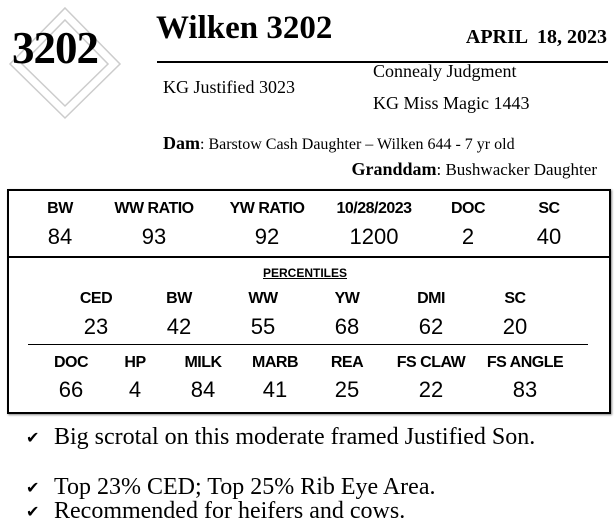  I want to click on animal-title: Wilken 3202, so click(244, 28).